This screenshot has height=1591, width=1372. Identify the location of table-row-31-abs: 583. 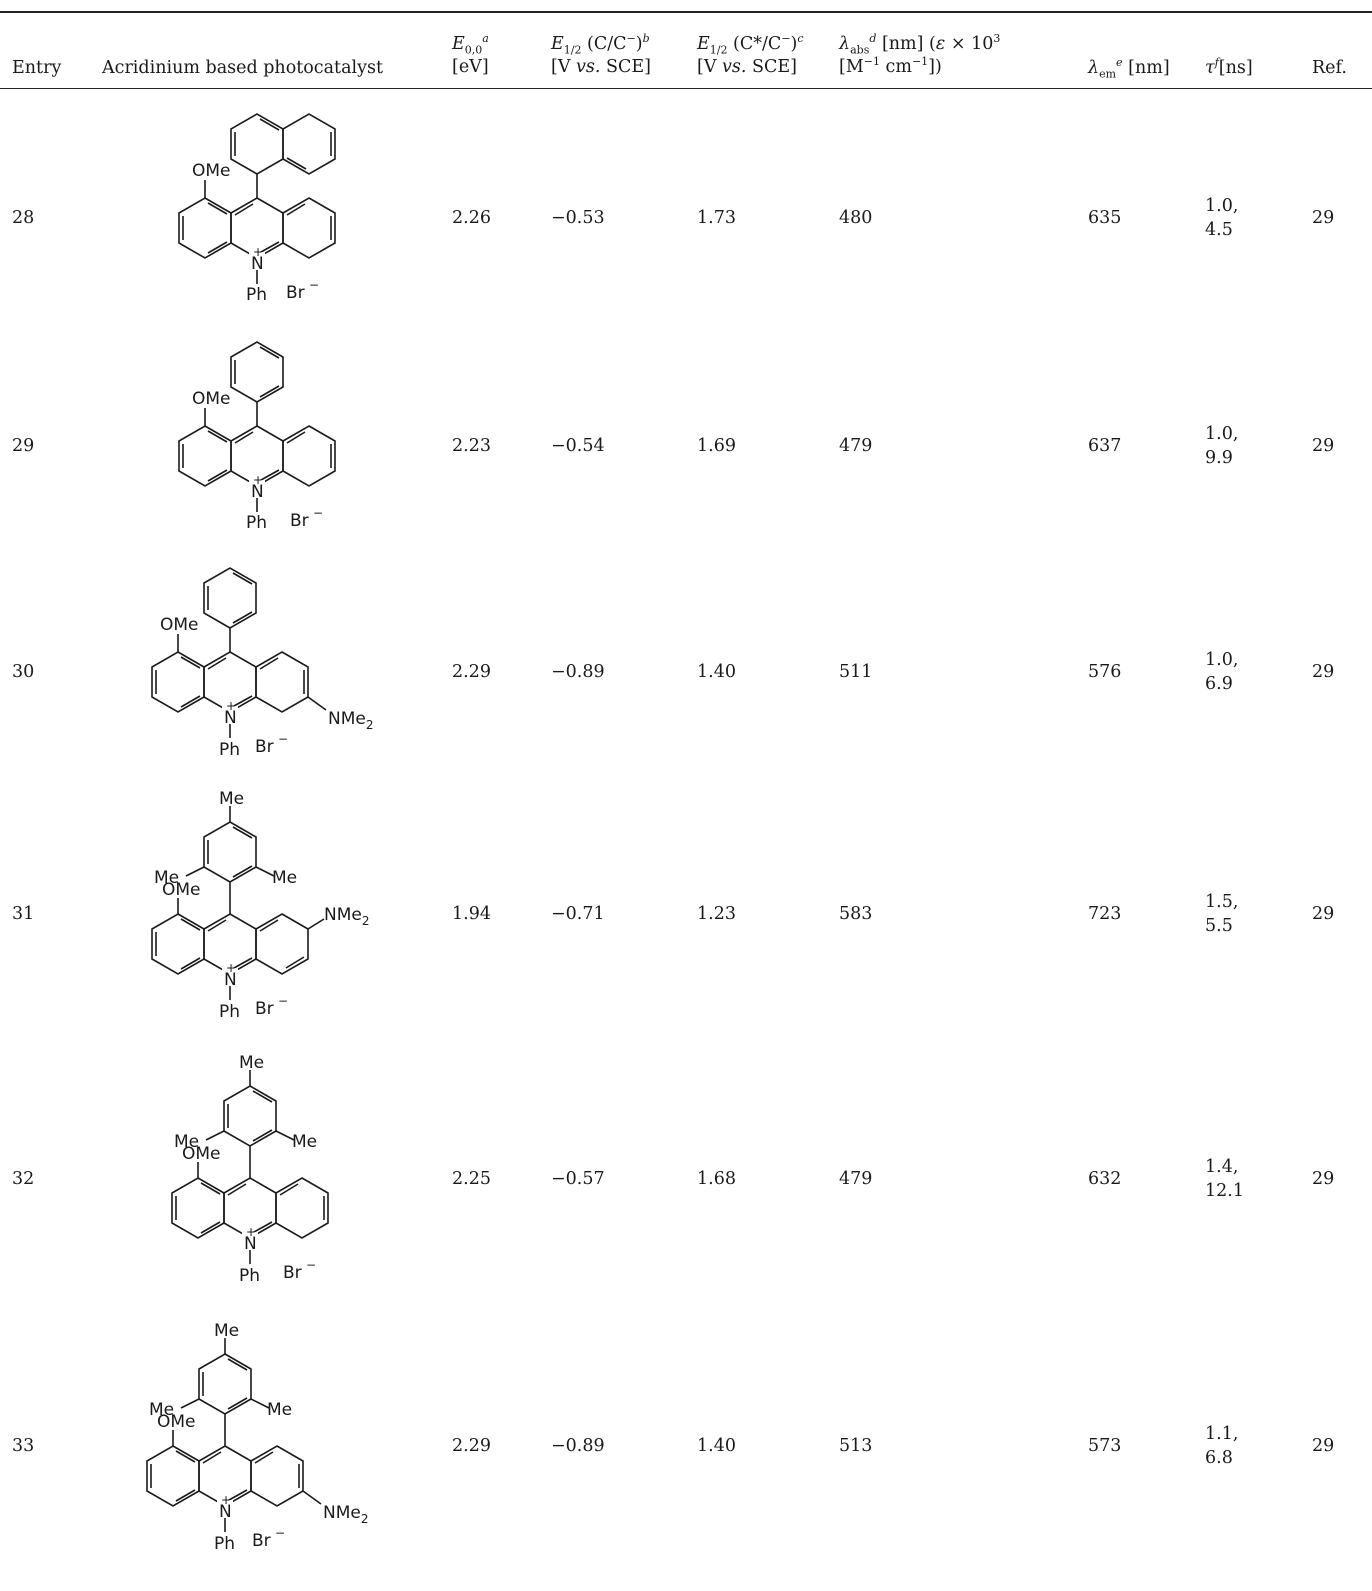
(856, 914).